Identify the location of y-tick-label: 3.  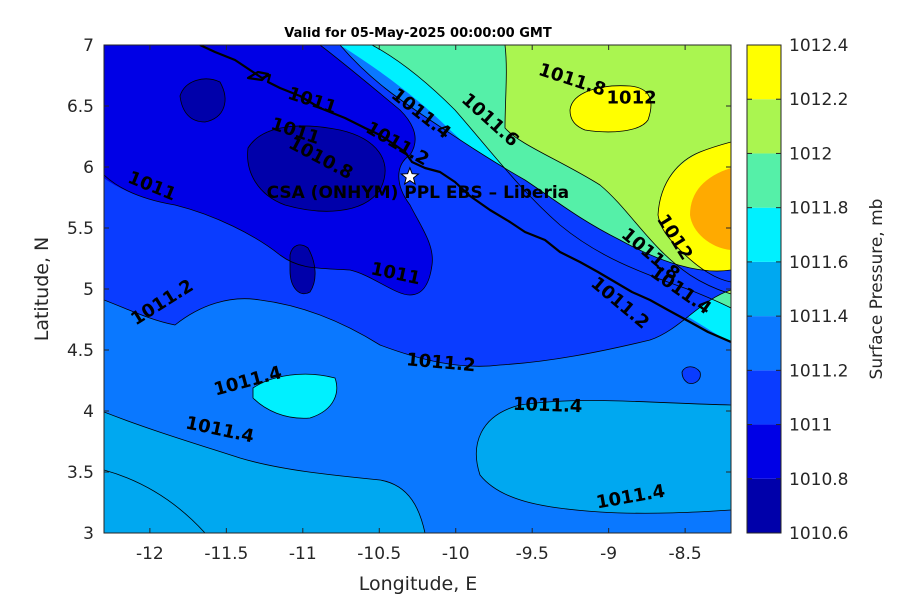
(88, 534).